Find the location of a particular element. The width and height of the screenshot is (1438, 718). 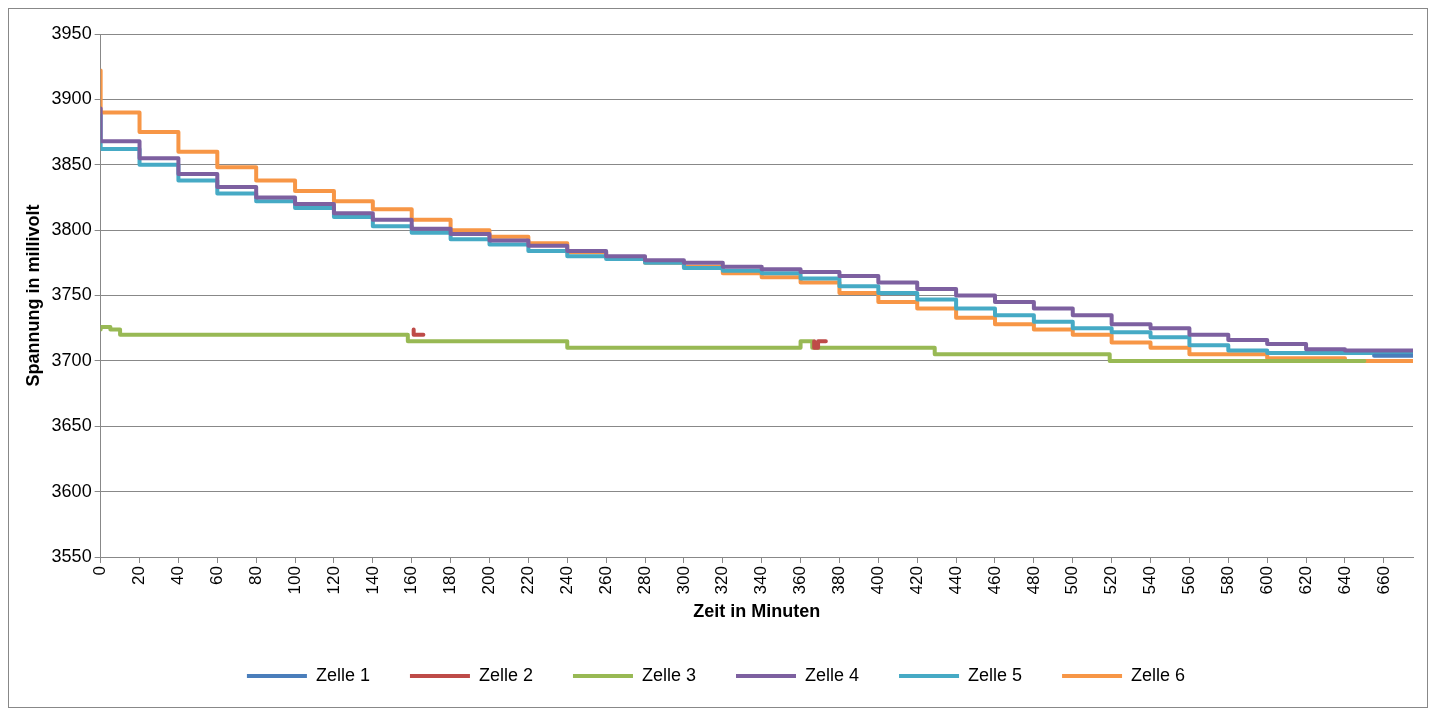

y-tick-label: 3600 is located at coordinates (71, 490).